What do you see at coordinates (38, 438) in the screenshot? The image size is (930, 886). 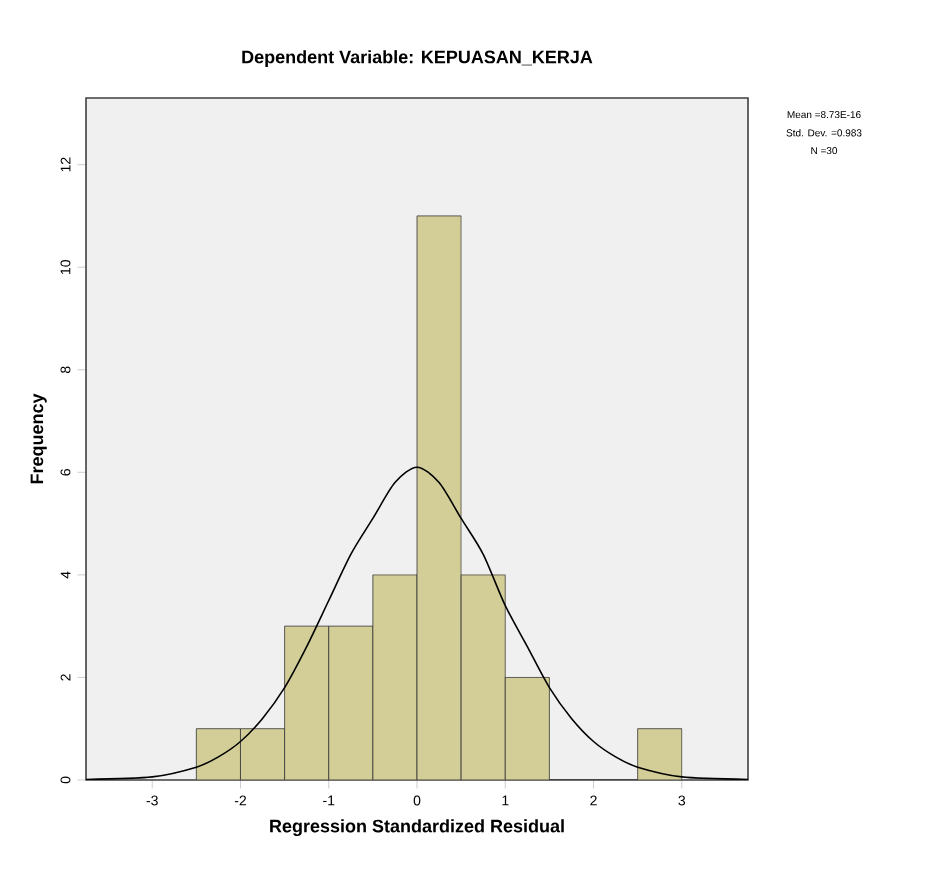 I see `y-axis-title: Frequency` at bounding box center [38, 438].